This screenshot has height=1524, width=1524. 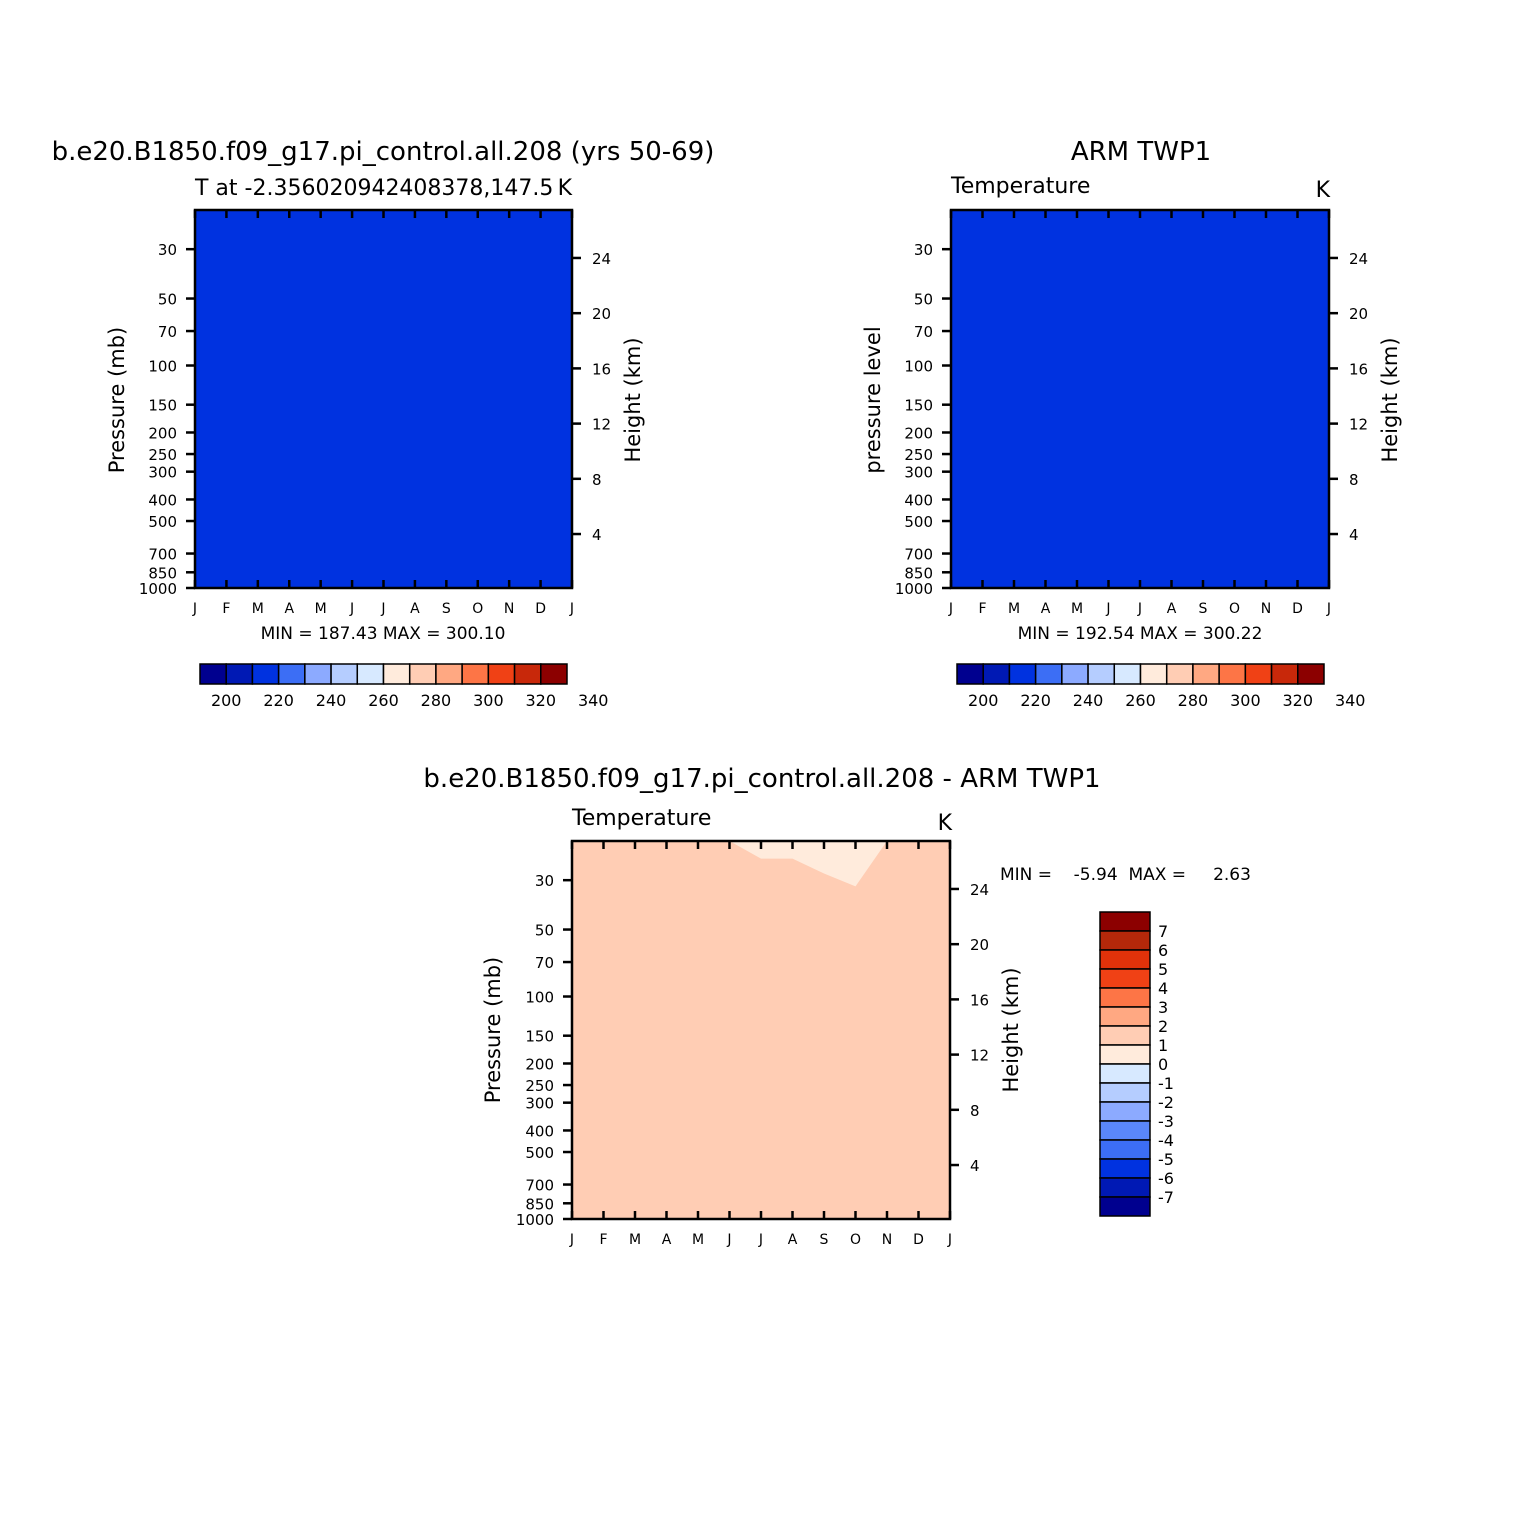 I want to click on colorbar-label: 5, so click(x=1163, y=969).